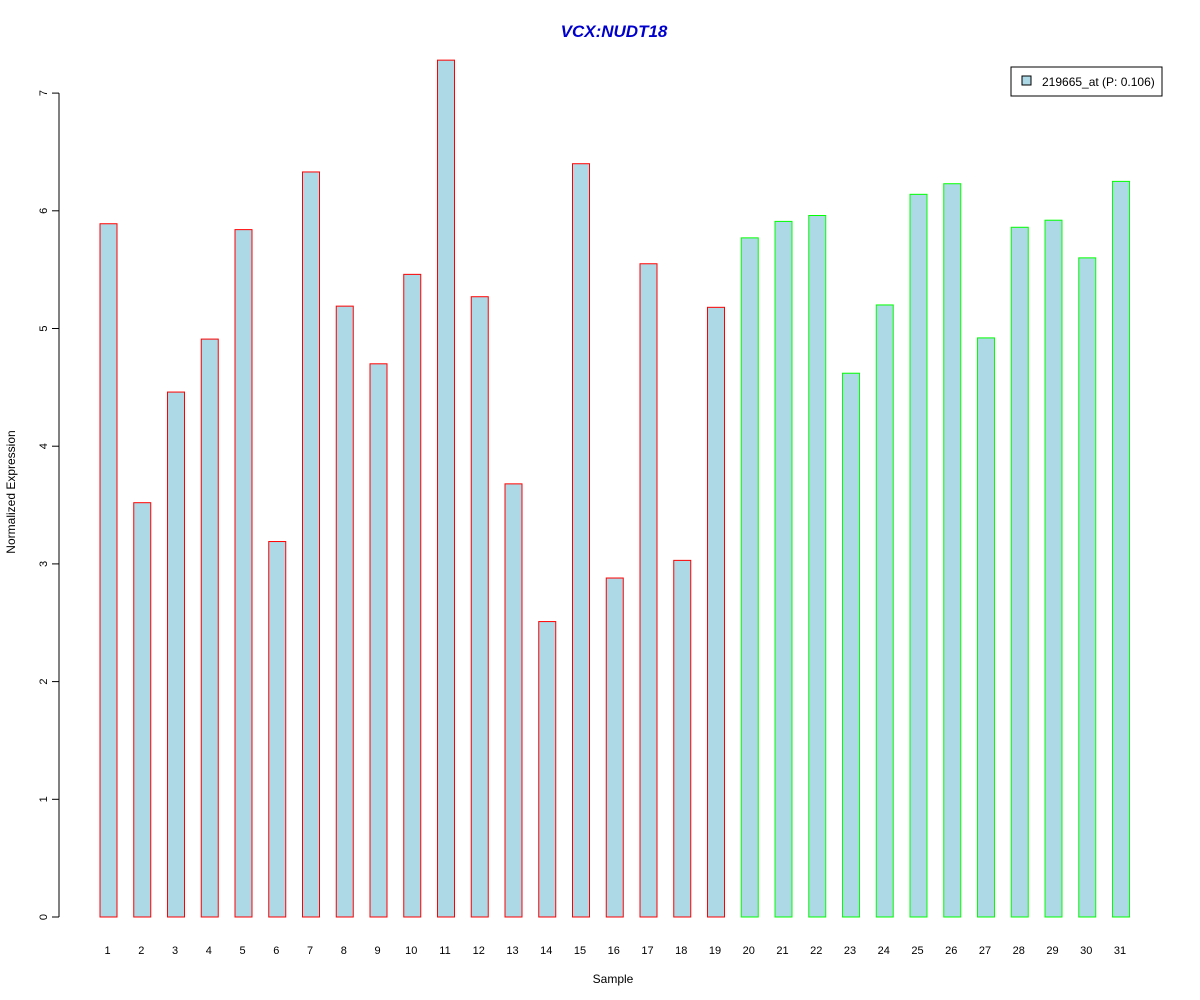  Describe the element at coordinates (175, 951) in the screenshot. I see `x-tick-label: 3` at that location.